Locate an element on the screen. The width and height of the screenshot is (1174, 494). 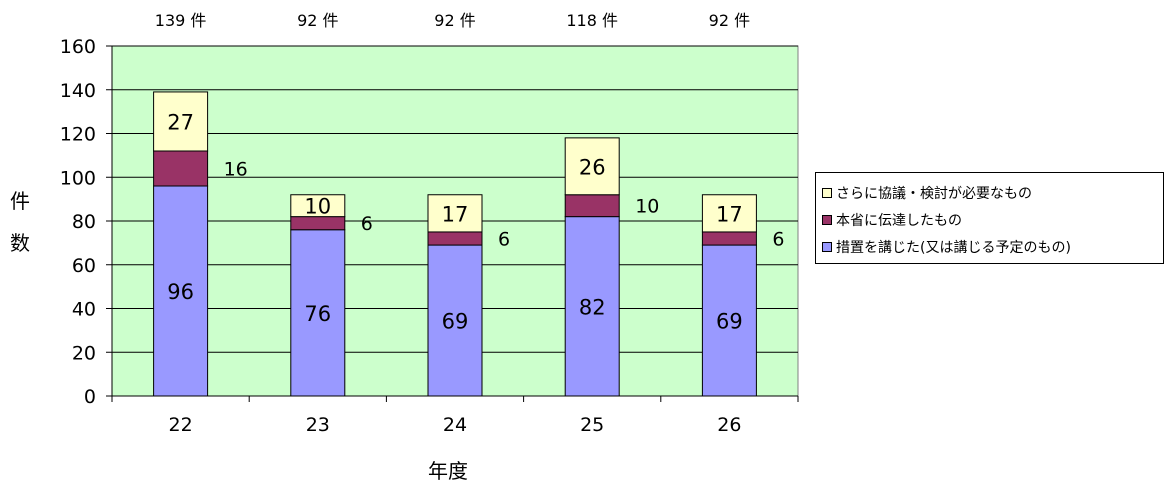
legend-item: さらに協議・検討が必要なもの is located at coordinates (992, 192).